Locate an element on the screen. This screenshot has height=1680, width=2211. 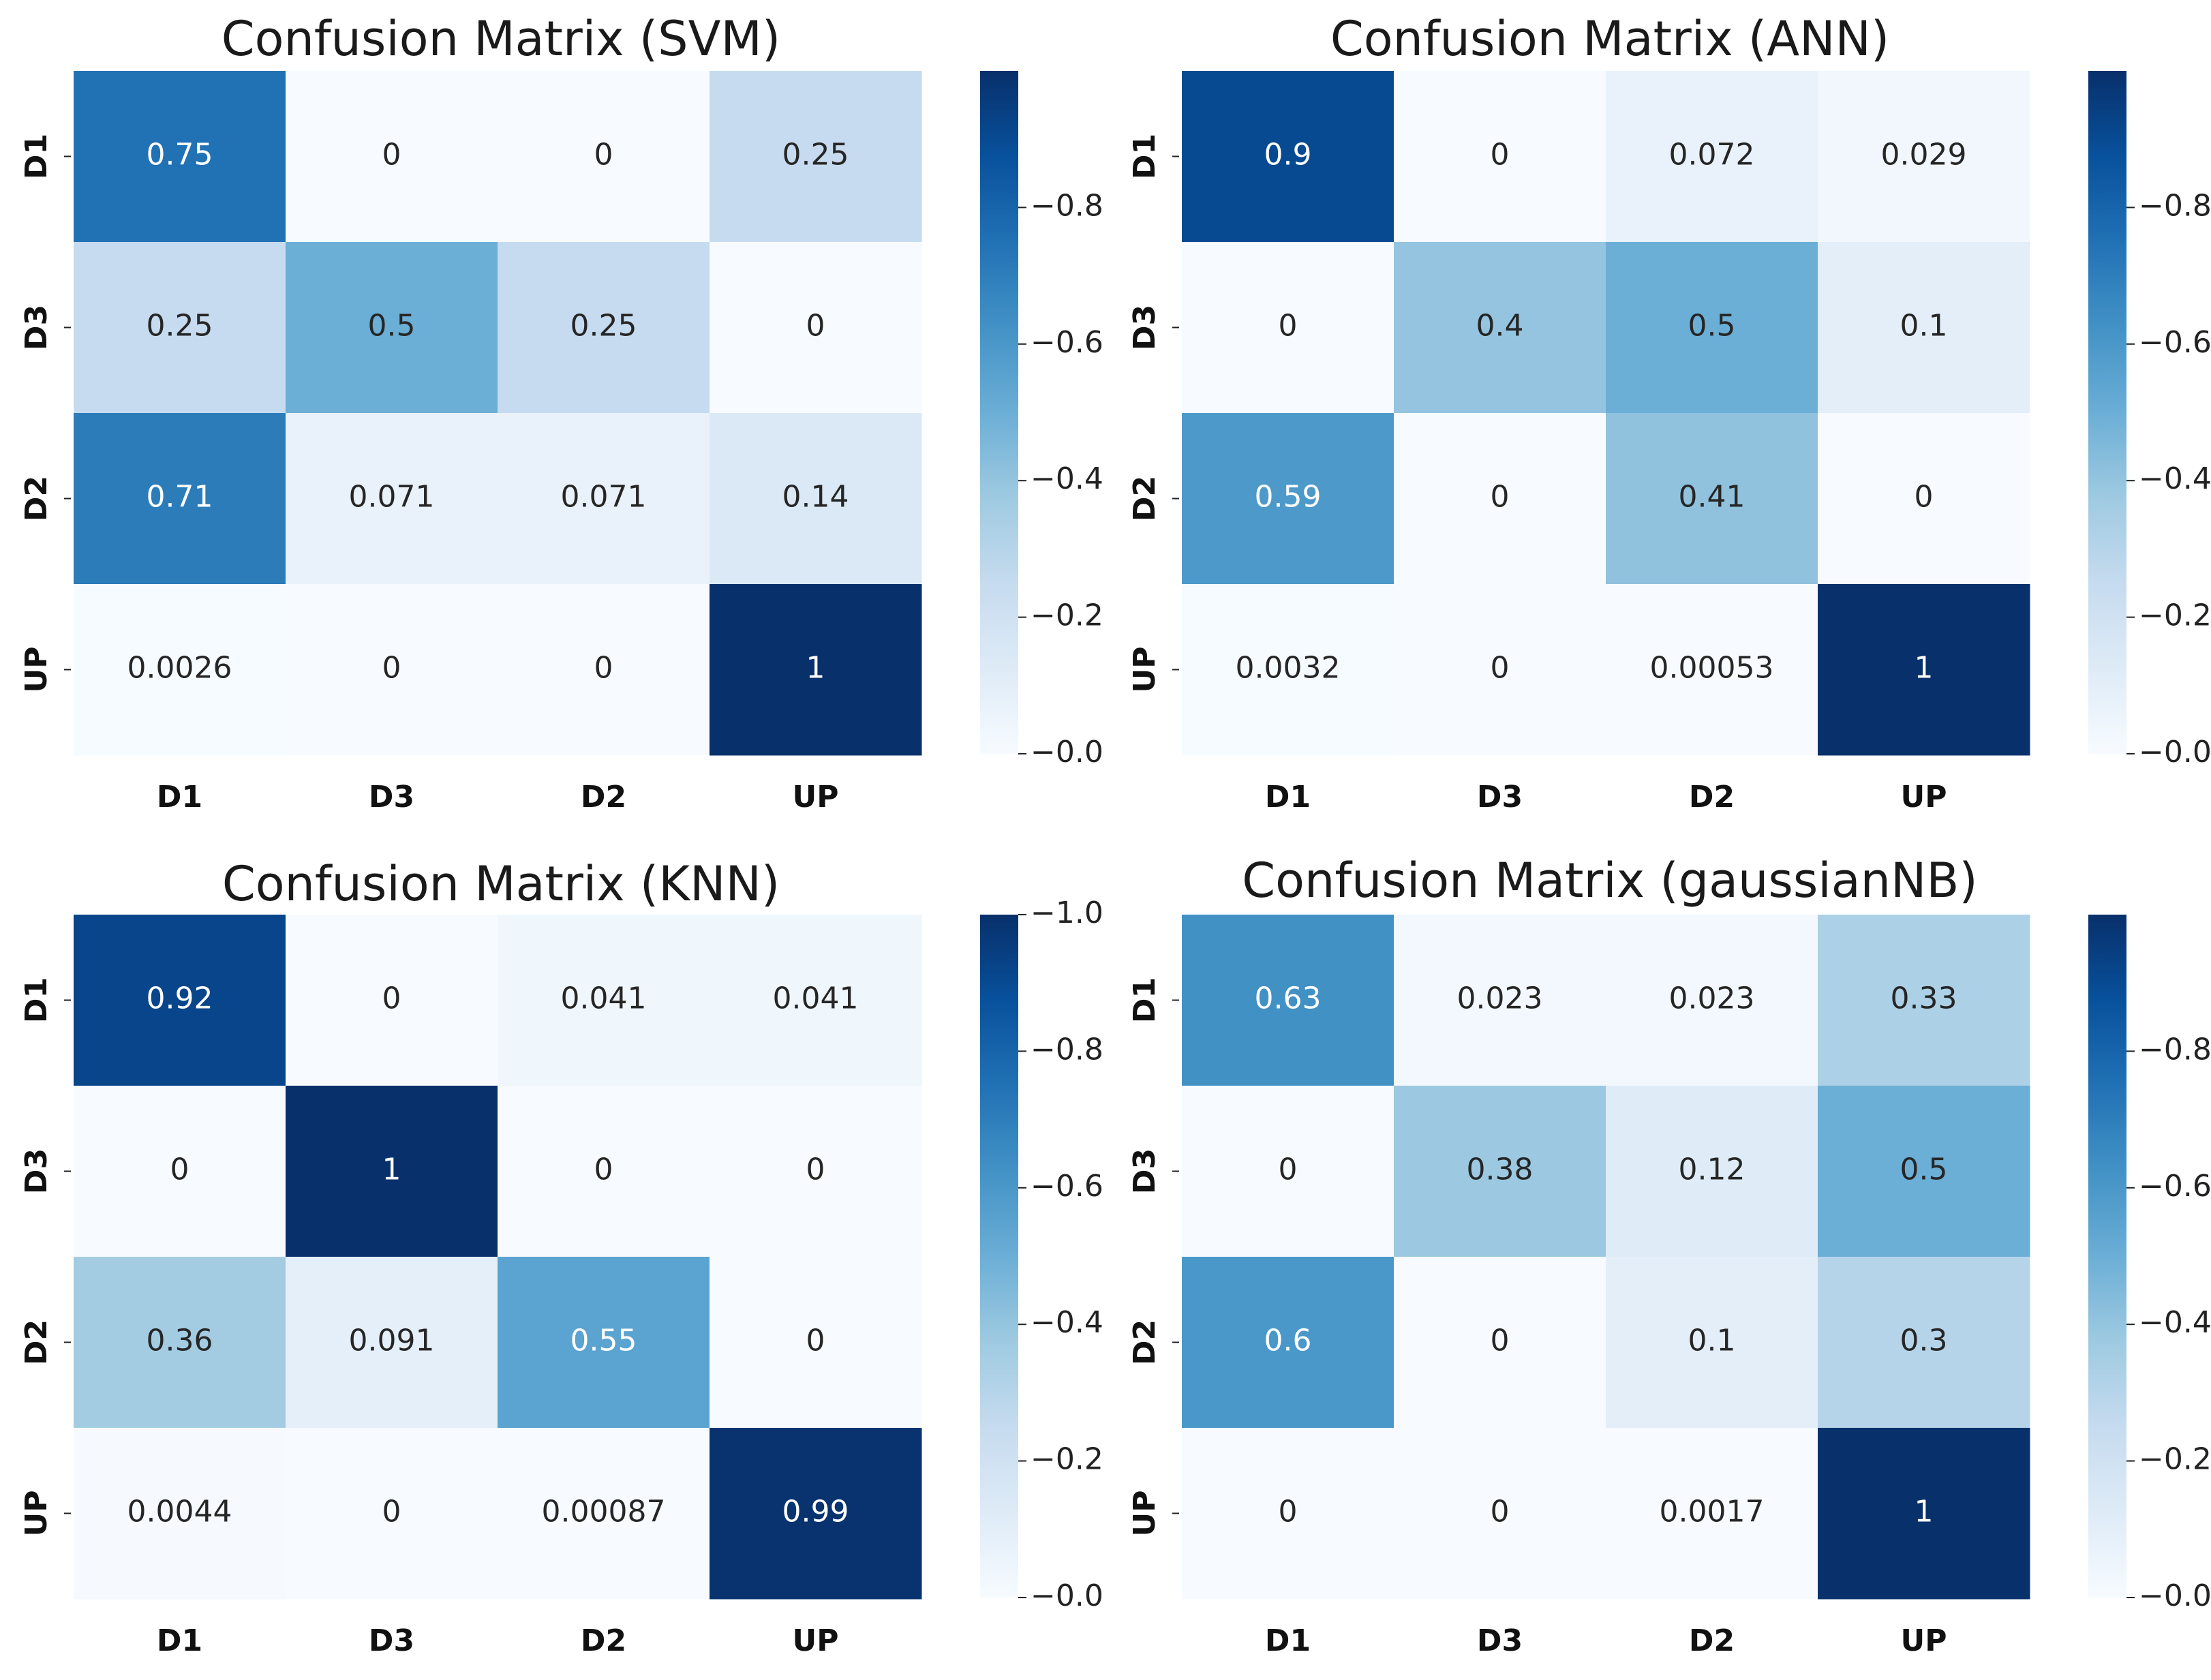
colorbar-tick-label: −1.0 is located at coordinates (1067, 913).